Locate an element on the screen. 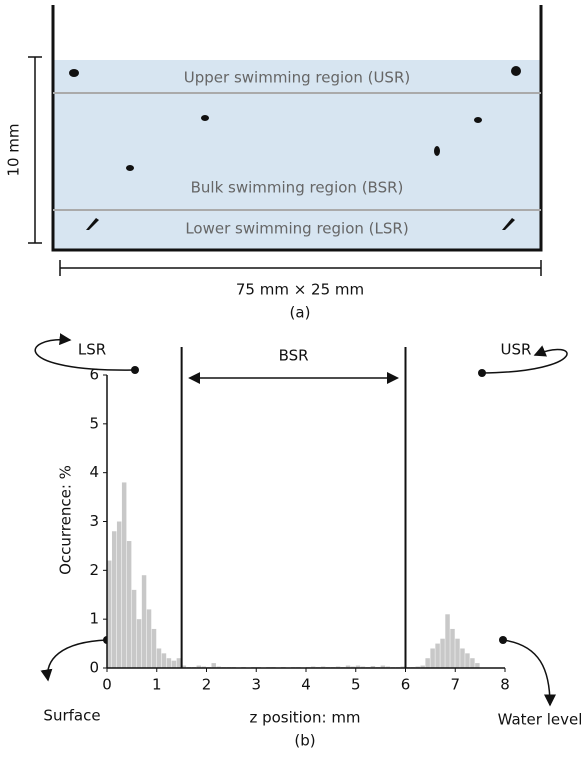 The image size is (581, 762). usr-dot is located at coordinates (482, 373).